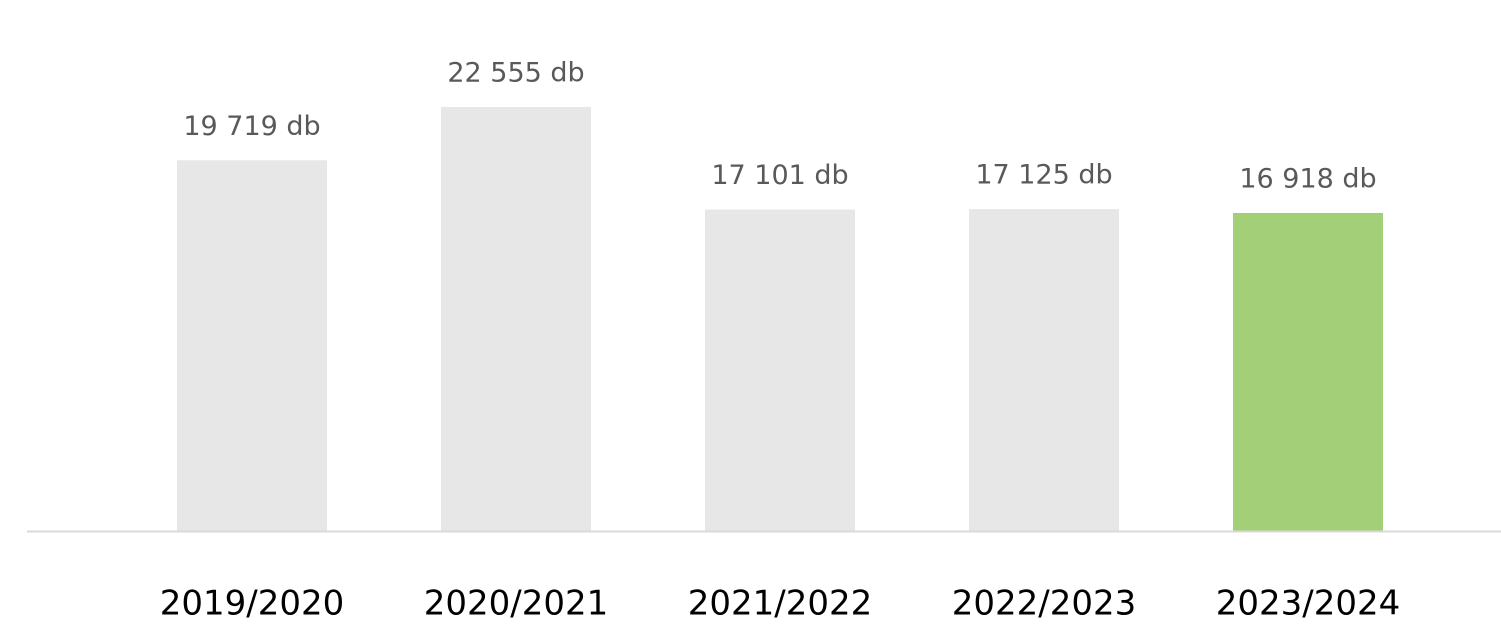 This screenshot has height=624, width=1501. Describe the element at coordinates (1308, 604) in the screenshot. I see `x-tick-label: 2023/2024` at that location.